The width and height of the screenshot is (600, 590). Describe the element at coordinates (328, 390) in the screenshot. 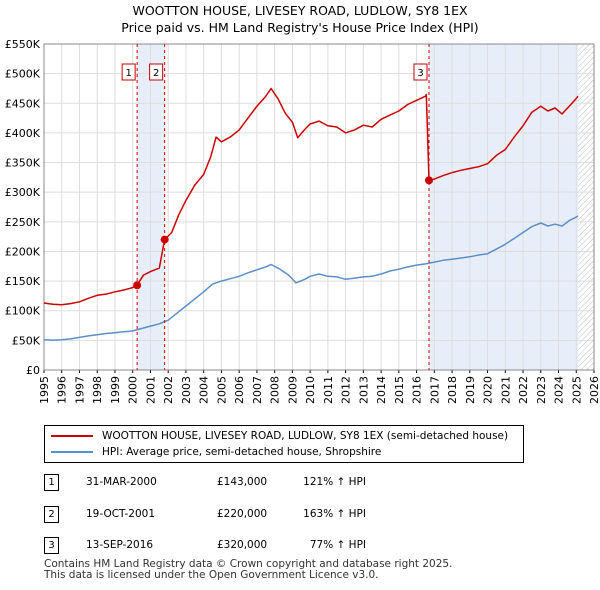

I see `x-tick-label: 2011` at that location.